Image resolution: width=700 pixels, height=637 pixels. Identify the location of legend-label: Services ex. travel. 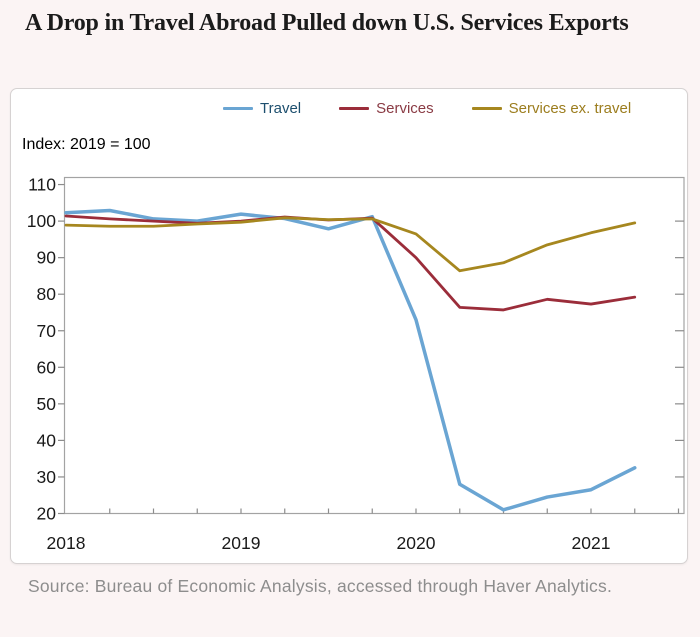
(570, 108).